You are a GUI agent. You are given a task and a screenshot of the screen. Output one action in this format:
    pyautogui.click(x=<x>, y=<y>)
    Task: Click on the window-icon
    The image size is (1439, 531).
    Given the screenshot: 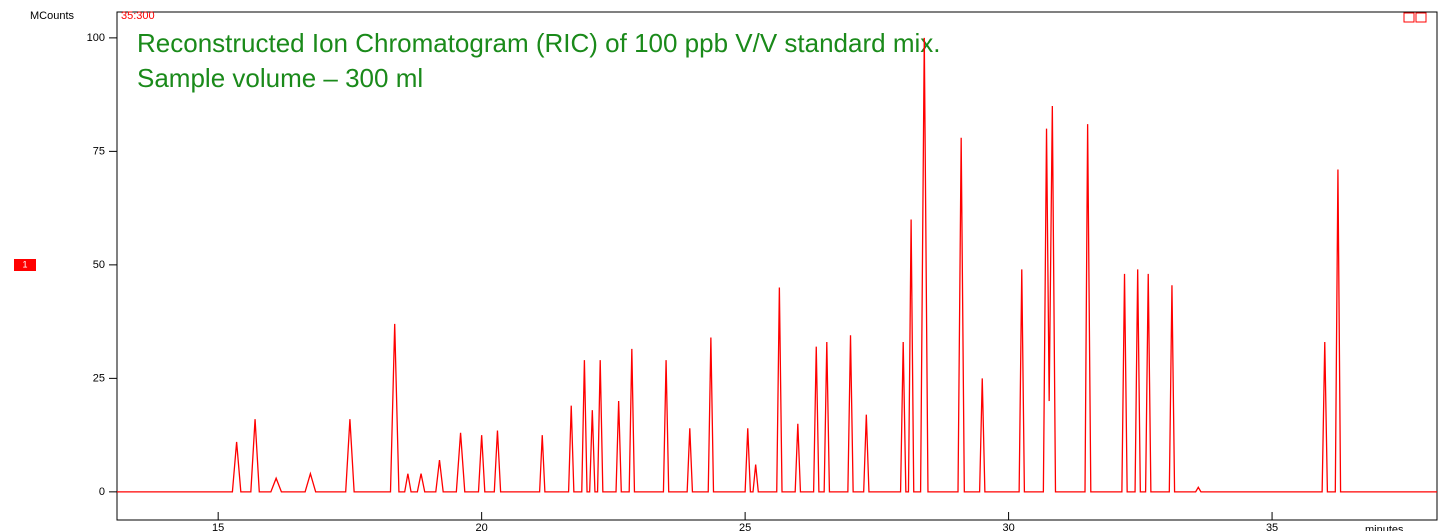 What is the action you would take?
    pyautogui.click(x=1409, y=17)
    